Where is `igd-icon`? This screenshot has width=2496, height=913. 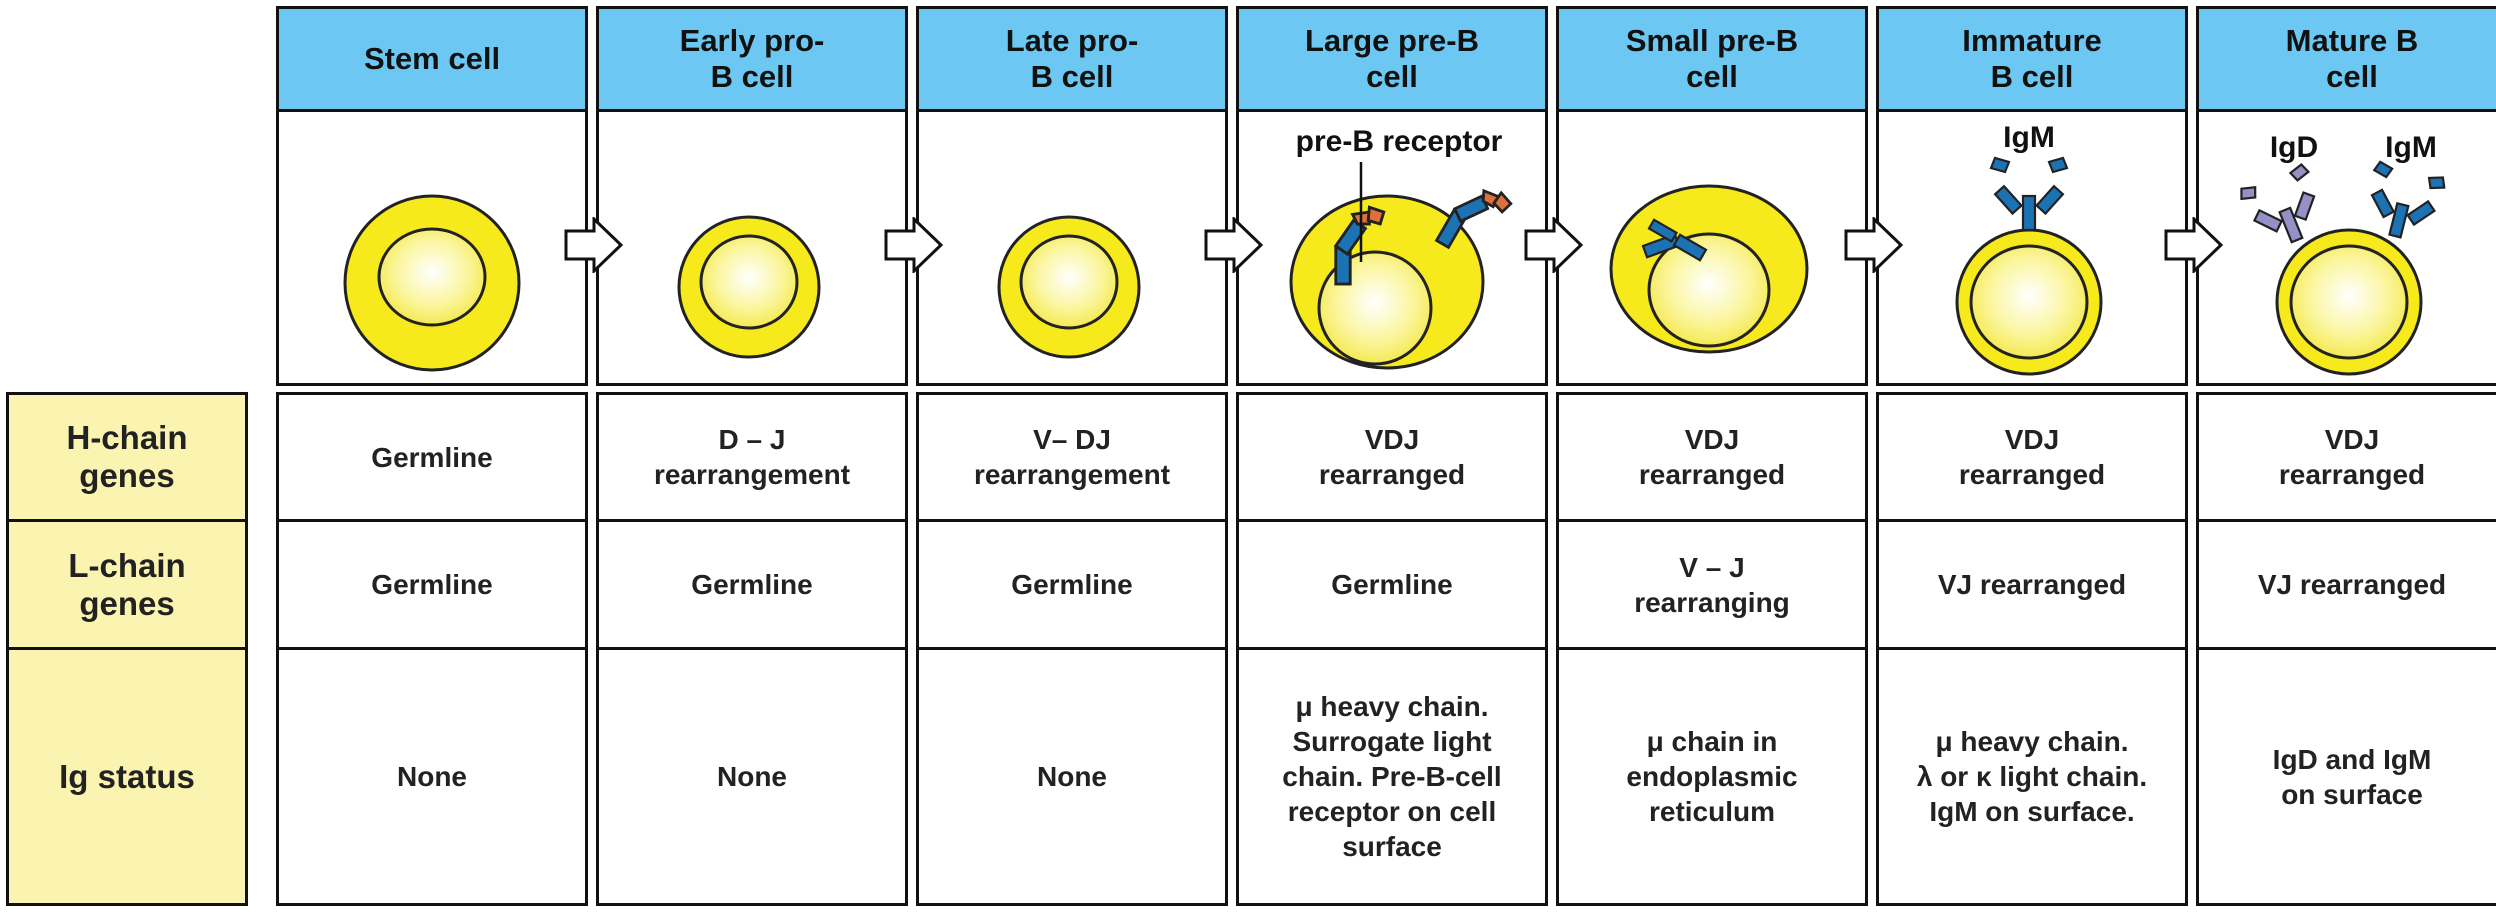 igd-icon is located at coordinates (2278, 203).